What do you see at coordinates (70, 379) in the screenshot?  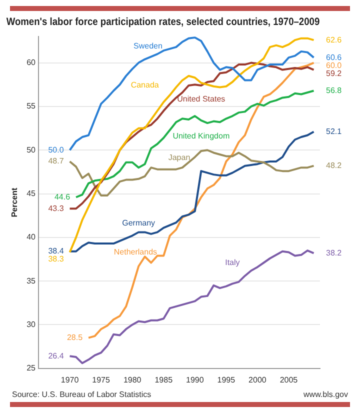 I see `x-tick-label: 1970` at bounding box center [70, 379].